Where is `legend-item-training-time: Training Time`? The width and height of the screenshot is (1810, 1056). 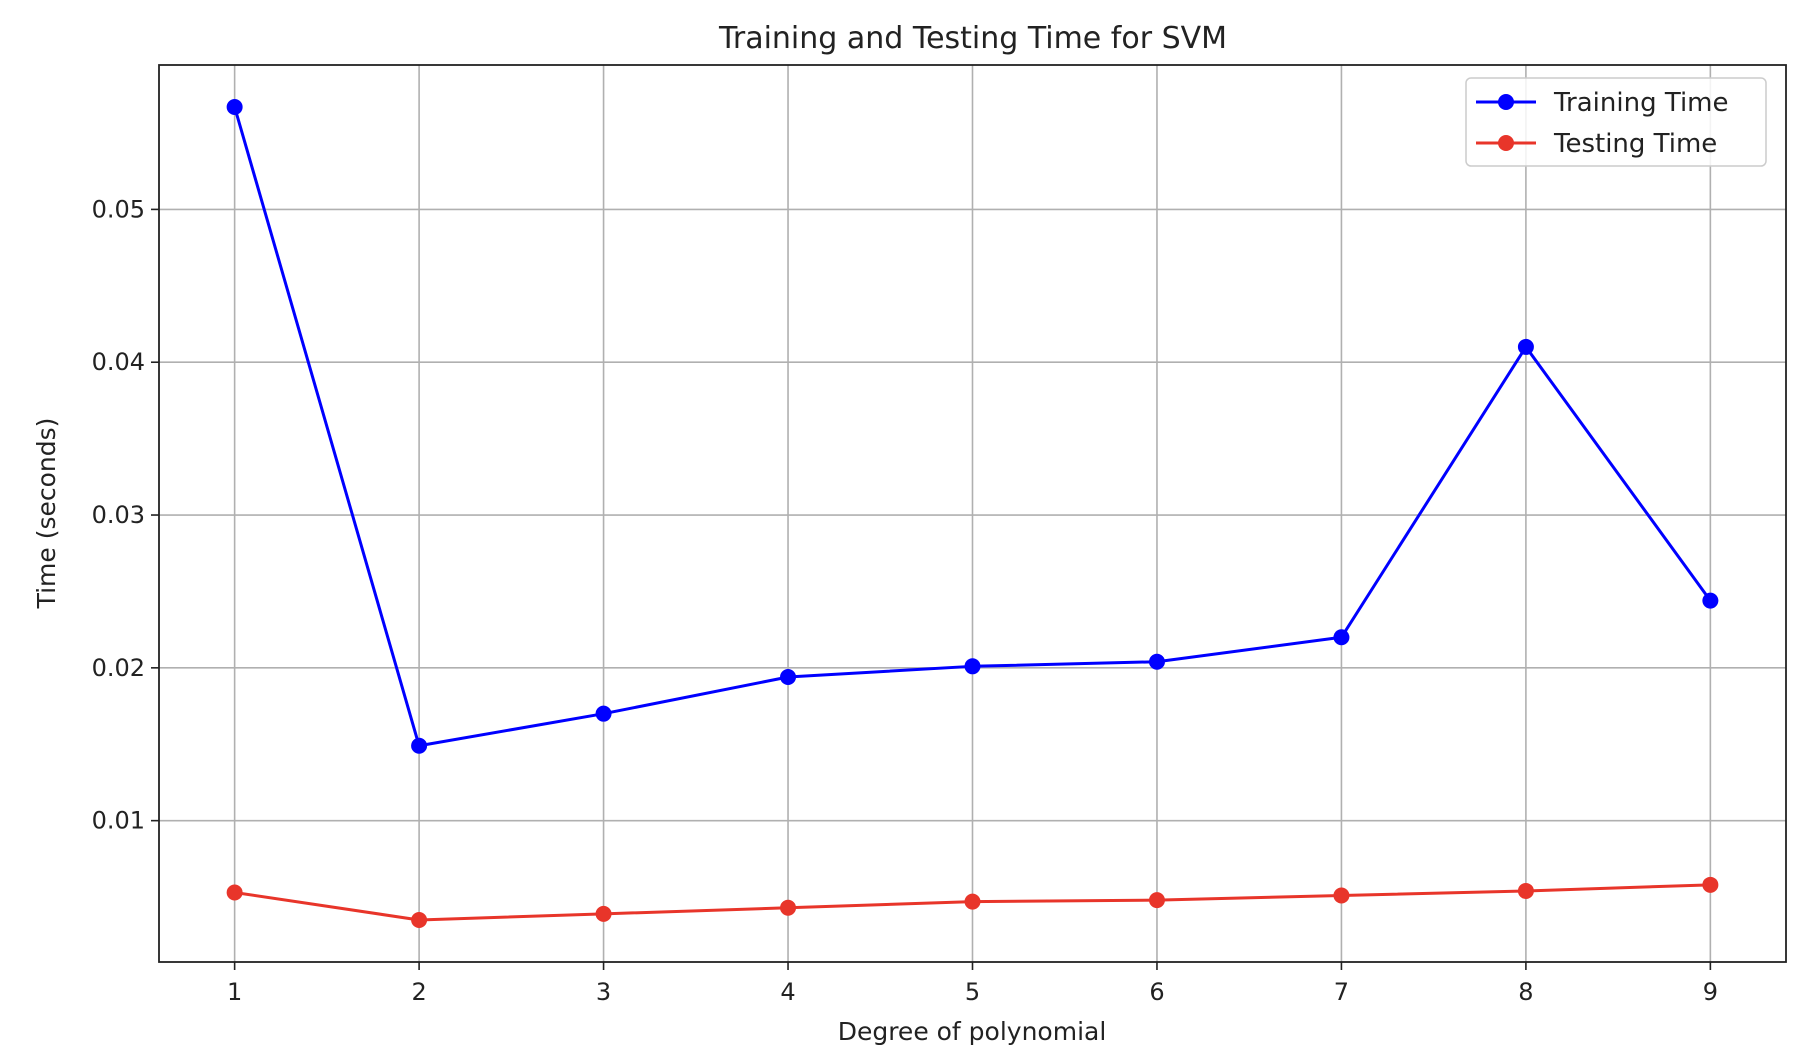
legend-item-training-time: Training Time is located at coordinates (1602, 103).